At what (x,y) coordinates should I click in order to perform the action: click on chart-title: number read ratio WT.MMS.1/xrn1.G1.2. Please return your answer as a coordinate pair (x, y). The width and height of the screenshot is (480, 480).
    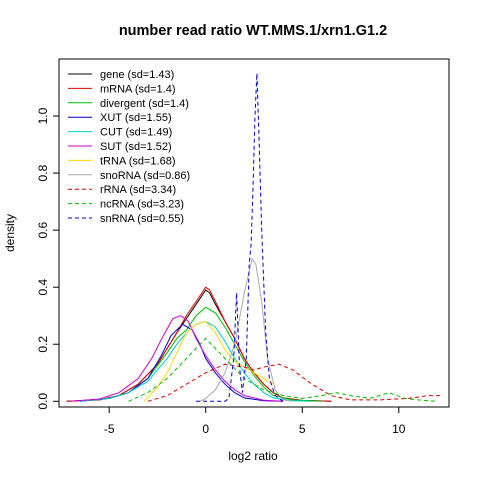
    Looking at the image, I should click on (253, 31).